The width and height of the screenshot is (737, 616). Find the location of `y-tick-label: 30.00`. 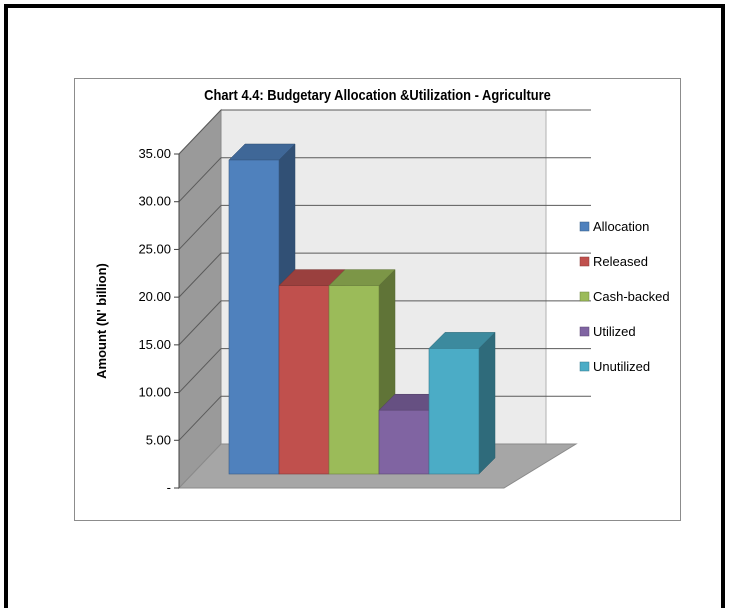

y-tick-label: 30.00 is located at coordinates (154, 201).